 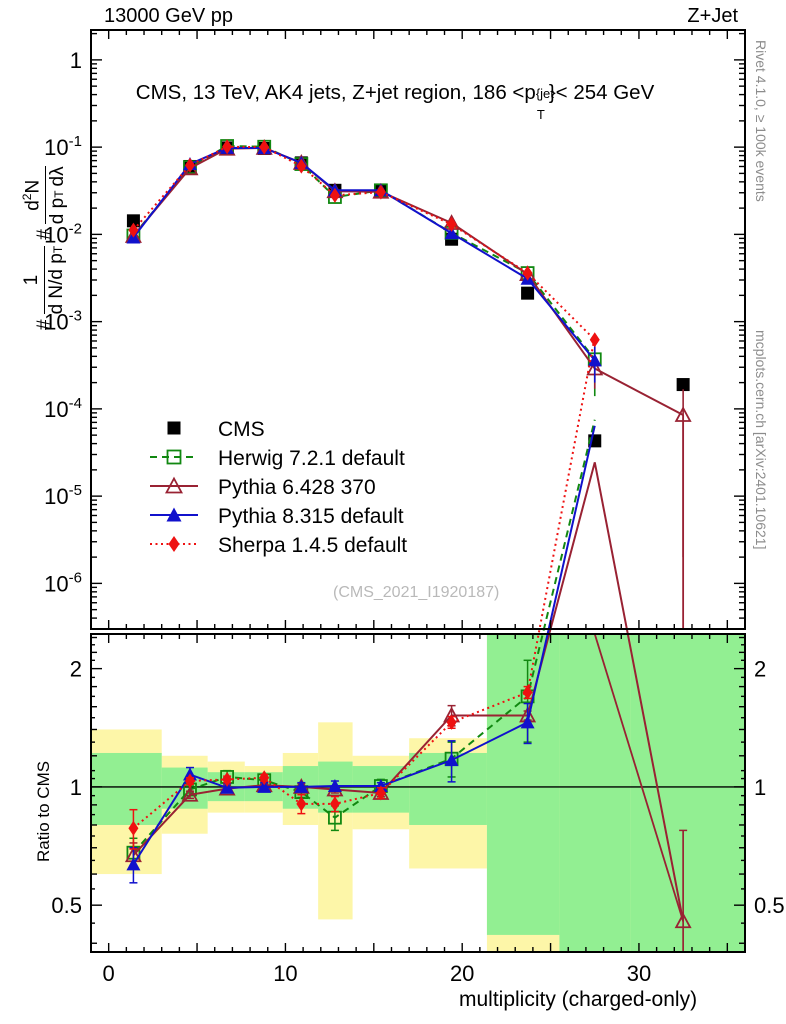 I want to click on main-ytick-label: 10⁻⁵, so click(x=63, y=495).